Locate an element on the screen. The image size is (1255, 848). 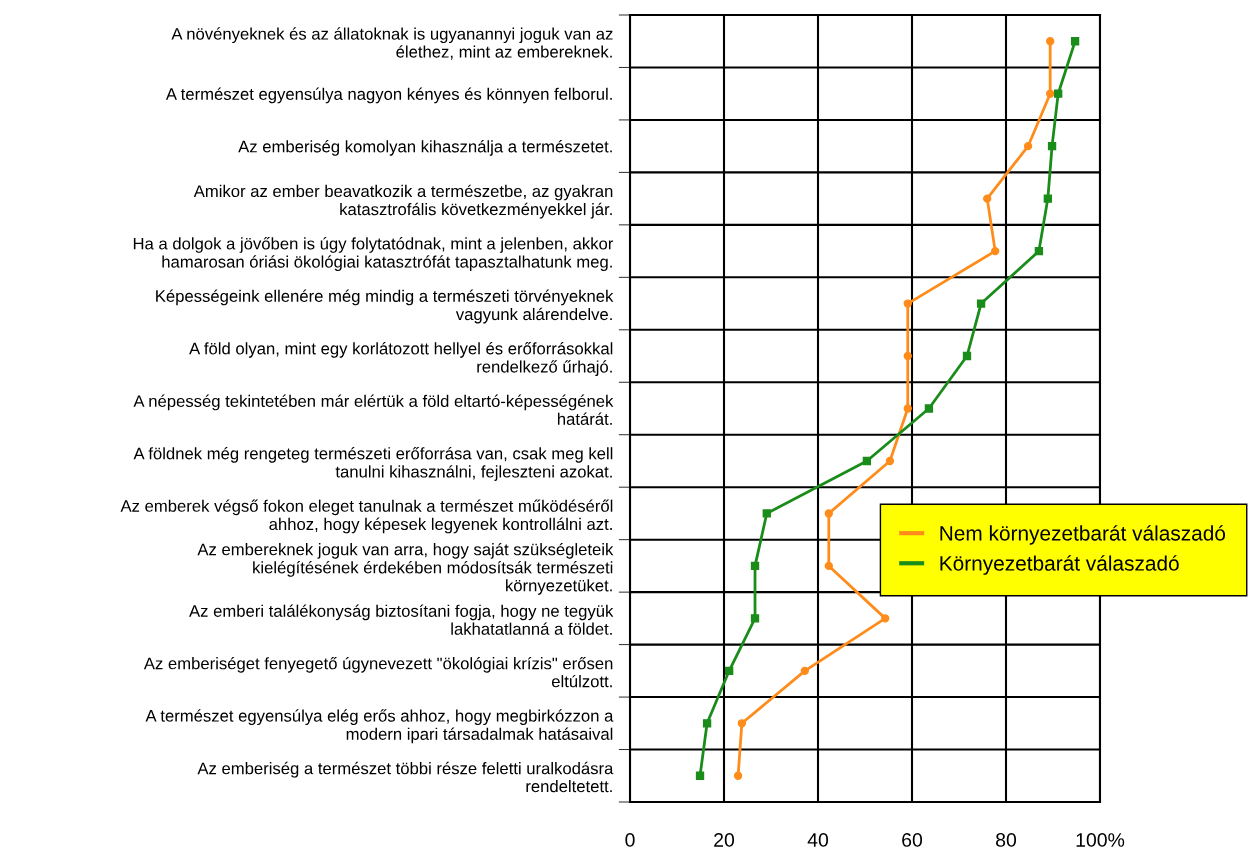
legend-label: Nem környezetbarát válaszadó is located at coordinates (1083, 535).